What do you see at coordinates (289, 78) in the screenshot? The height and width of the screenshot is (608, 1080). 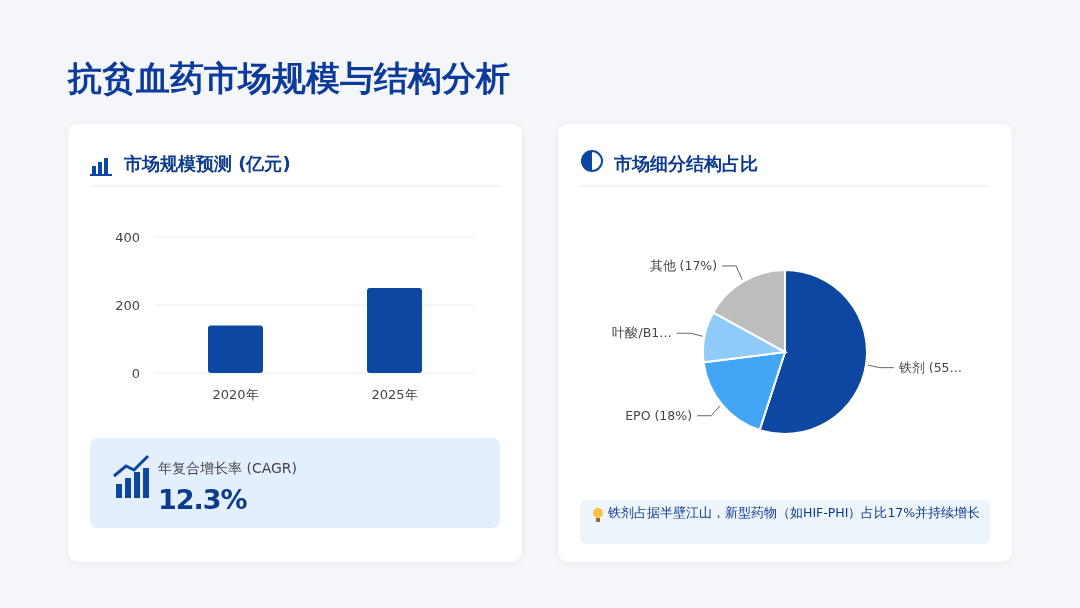 I see `text: 抗贫血药市场规模与结构分析` at bounding box center [289, 78].